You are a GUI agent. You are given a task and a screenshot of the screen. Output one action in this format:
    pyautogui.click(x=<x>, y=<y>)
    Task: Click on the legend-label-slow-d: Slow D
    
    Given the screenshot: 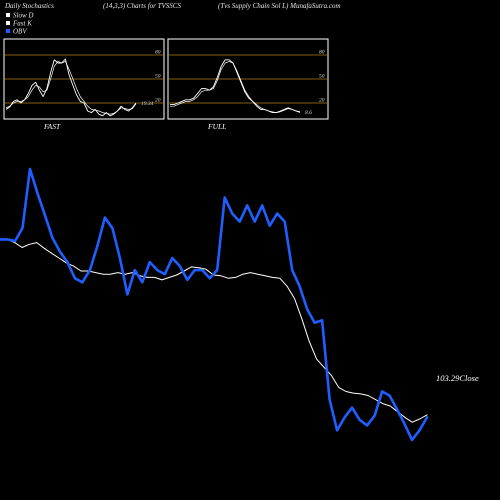 What is the action you would take?
    pyautogui.click(x=23, y=16)
    